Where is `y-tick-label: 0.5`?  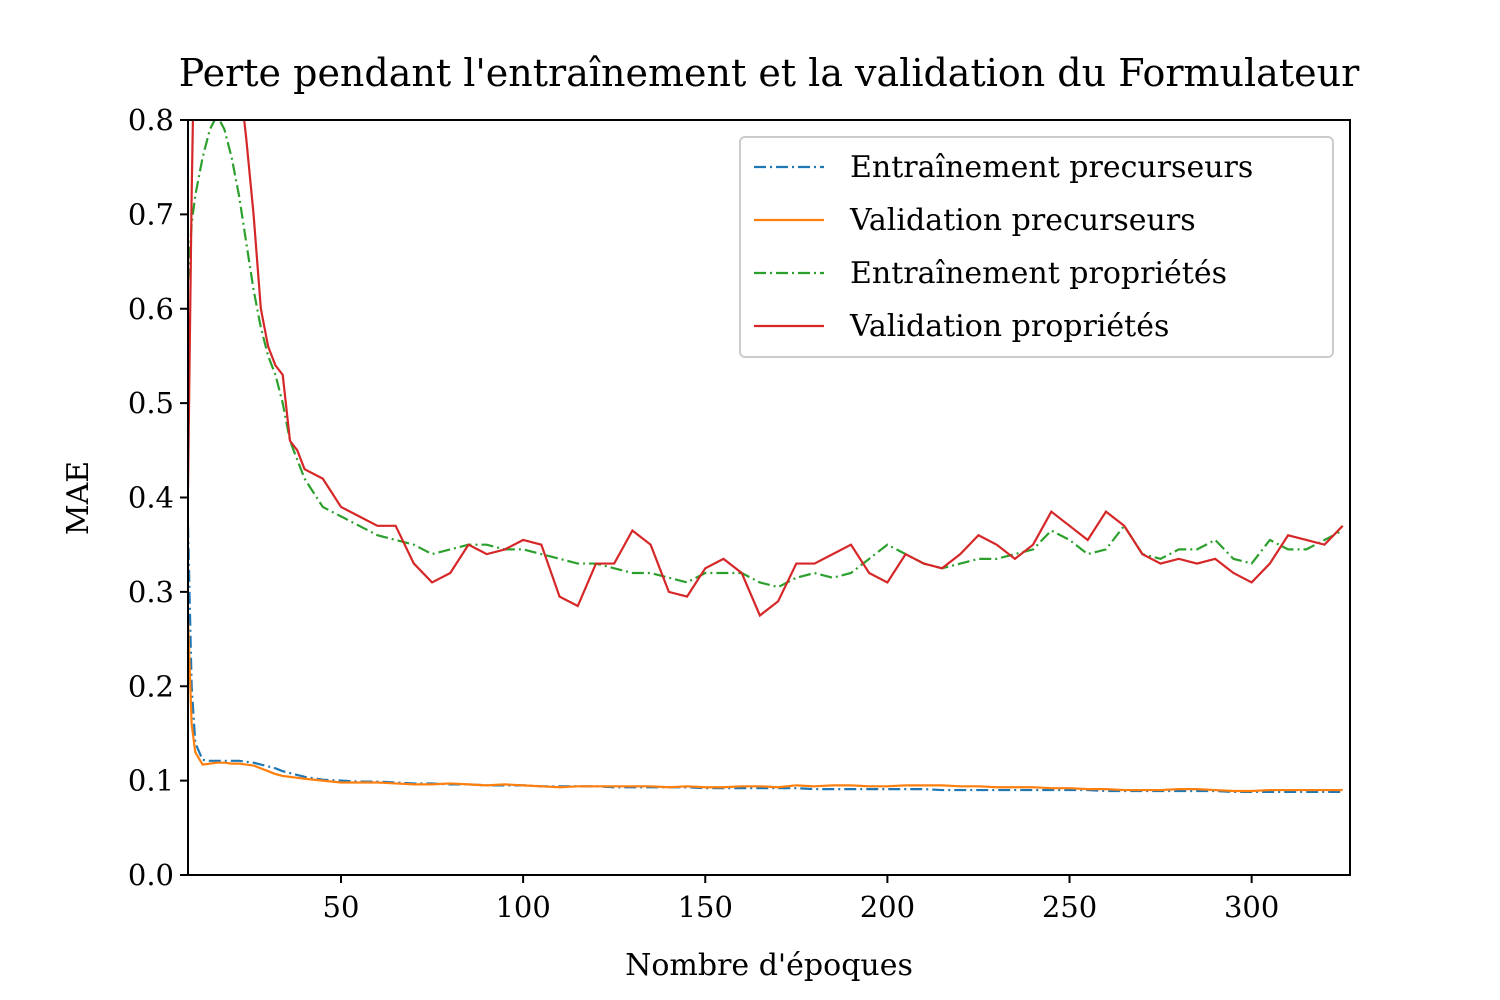
y-tick-label: 0.5 is located at coordinates (151, 403).